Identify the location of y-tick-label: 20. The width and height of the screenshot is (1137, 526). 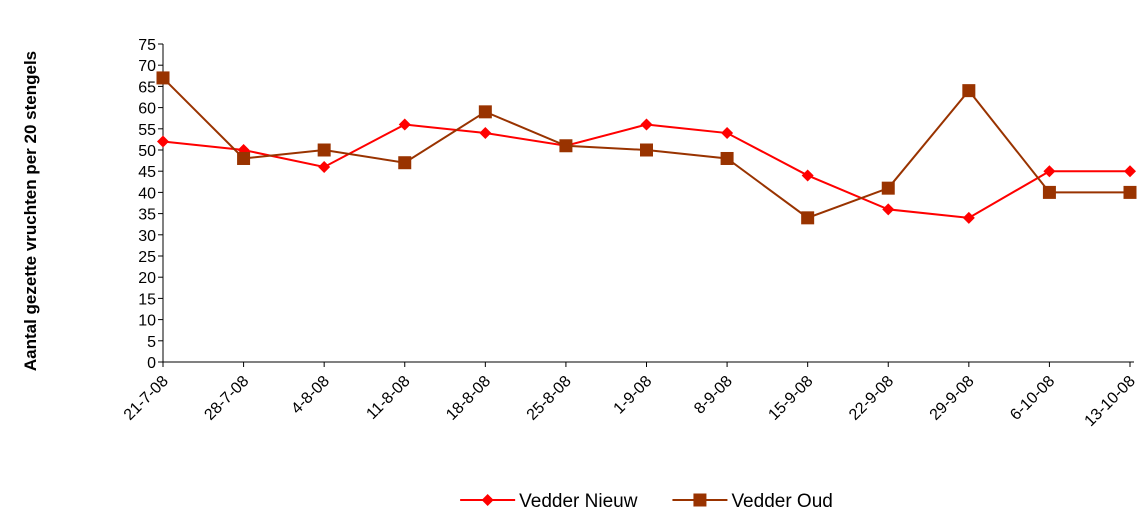
(147, 278).